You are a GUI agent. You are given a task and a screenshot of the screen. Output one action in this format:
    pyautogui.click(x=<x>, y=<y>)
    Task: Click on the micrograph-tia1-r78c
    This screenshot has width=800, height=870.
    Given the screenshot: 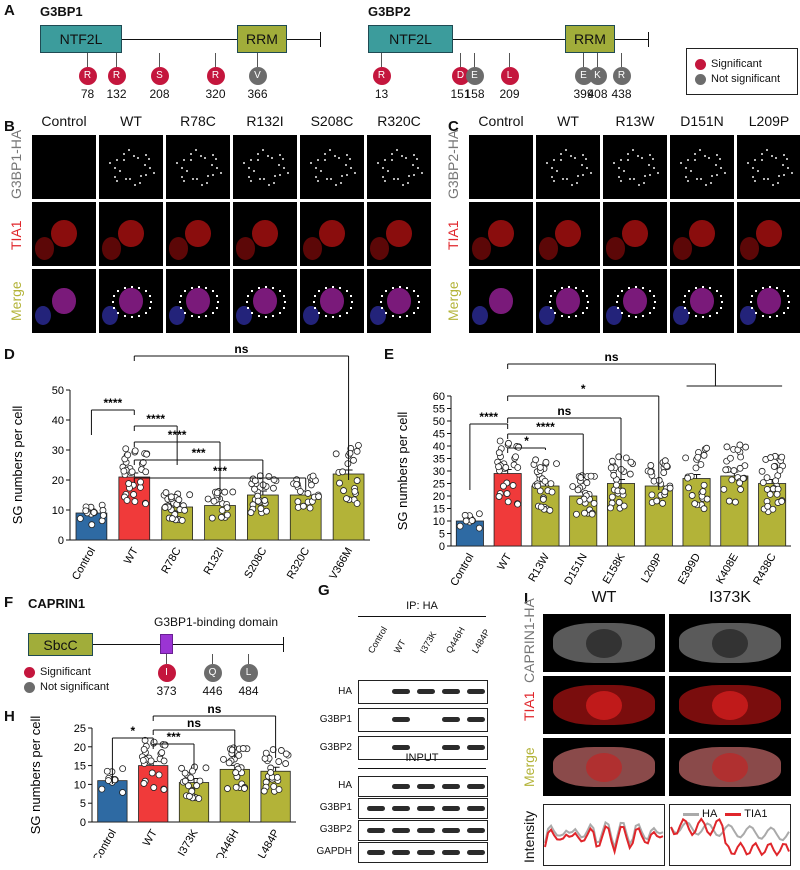 What is the action you would take?
    pyautogui.click(x=198, y=234)
    